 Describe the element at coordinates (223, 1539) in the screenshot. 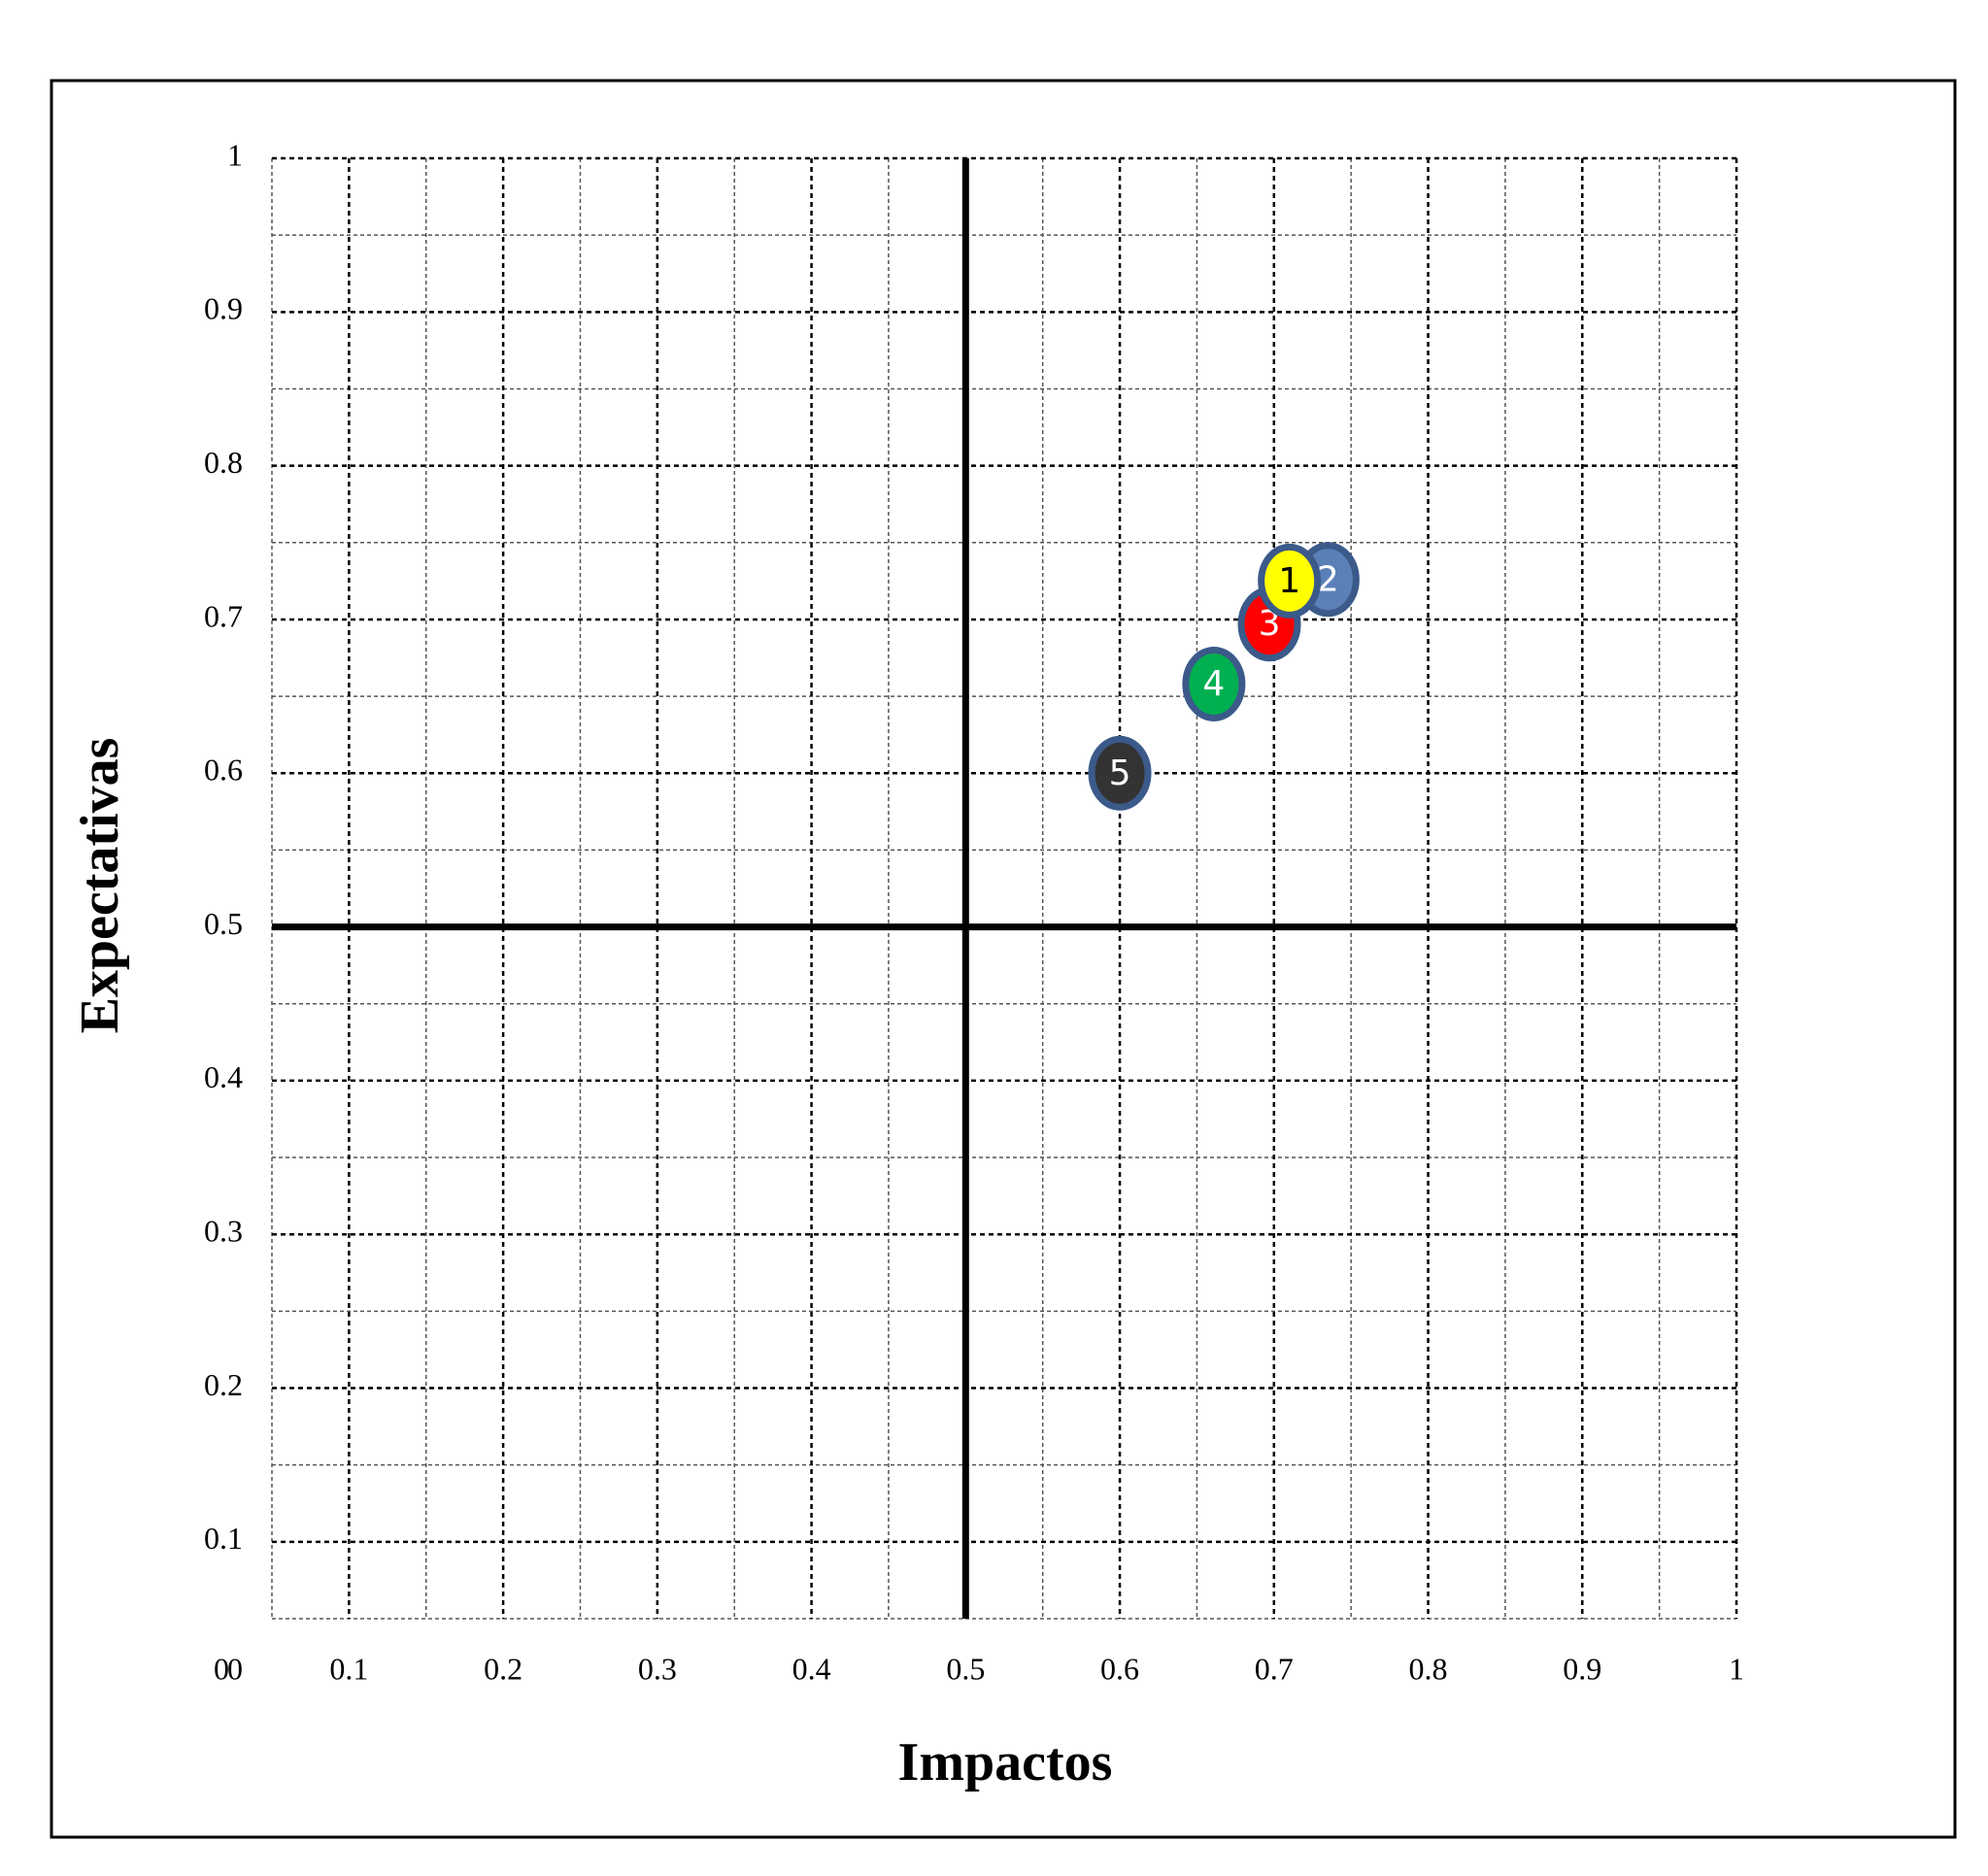

I see `y-tick-label: 0.1` at that location.